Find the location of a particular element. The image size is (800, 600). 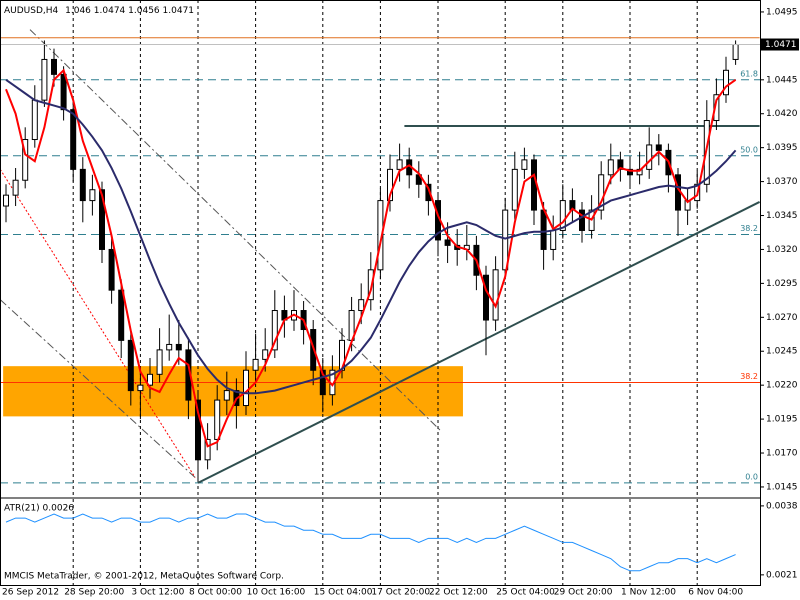

y-tick-label: 1.0420 is located at coordinates (782, 114).